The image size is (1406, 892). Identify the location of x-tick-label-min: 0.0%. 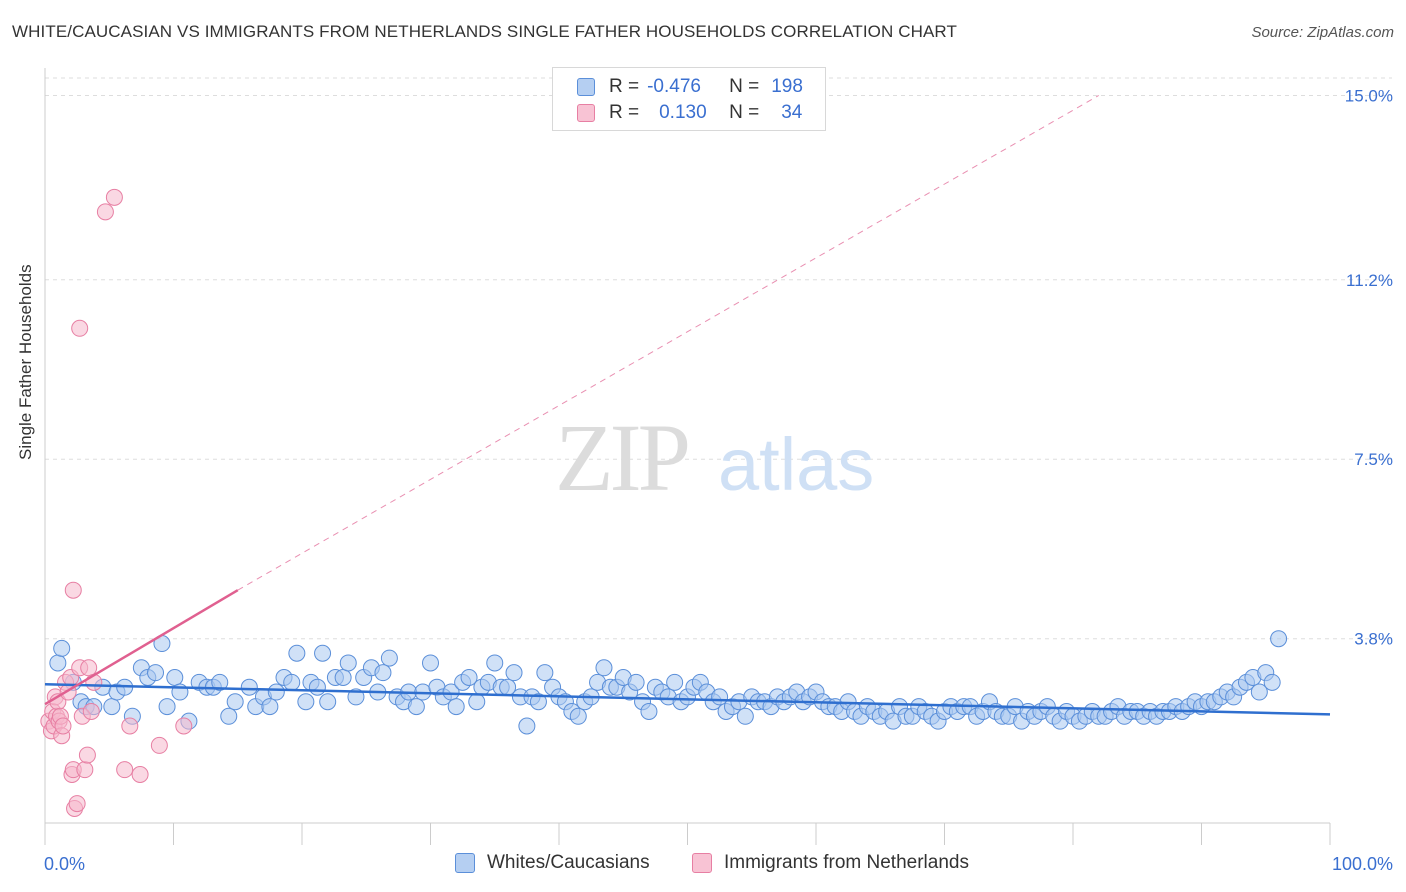
(64, 864).